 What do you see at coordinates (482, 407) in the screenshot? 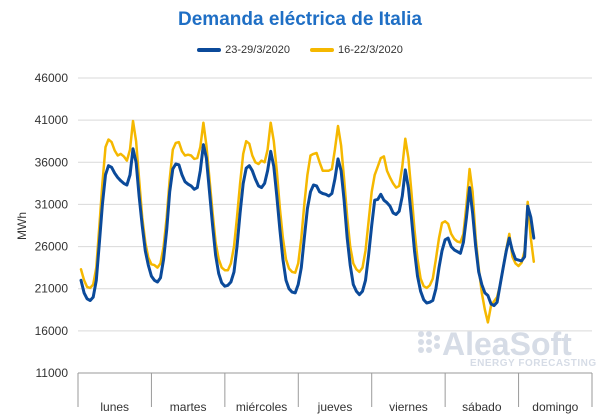
I see `x-tick-label: sábado` at bounding box center [482, 407].